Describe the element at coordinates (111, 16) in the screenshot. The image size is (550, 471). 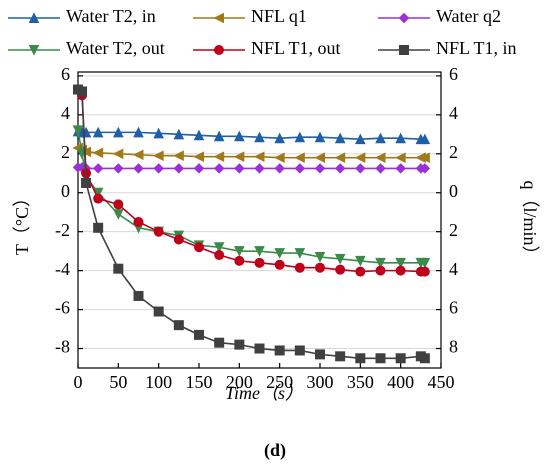
I see `legend-label: Water T2, in` at that location.